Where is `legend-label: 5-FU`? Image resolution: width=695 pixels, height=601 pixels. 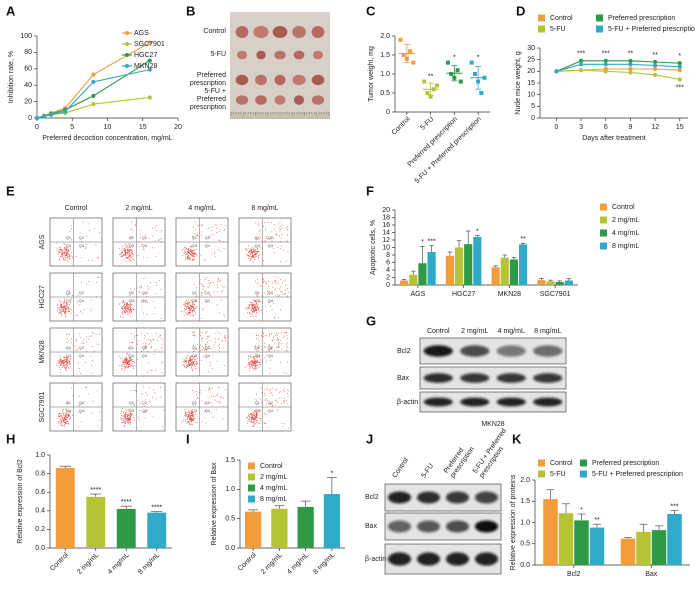
legend-label: 5-FU is located at coordinates (558, 29).